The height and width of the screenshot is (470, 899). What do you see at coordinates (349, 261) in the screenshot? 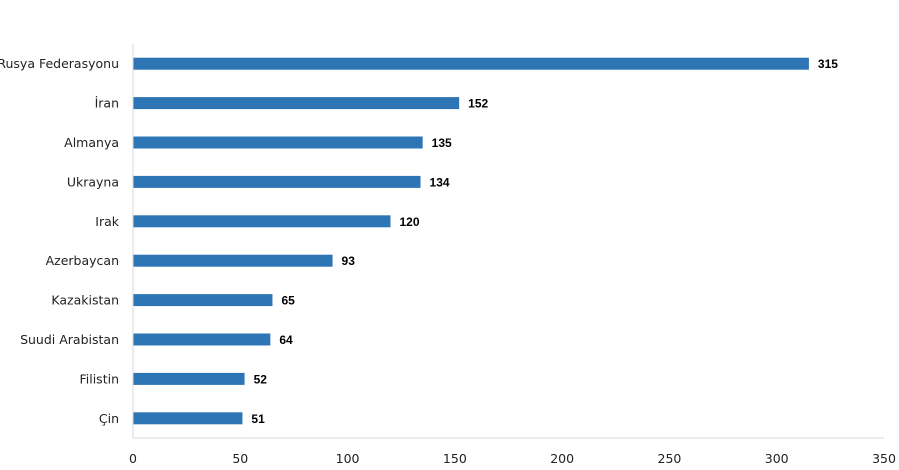
I see `data-label: 93` at bounding box center [349, 261].